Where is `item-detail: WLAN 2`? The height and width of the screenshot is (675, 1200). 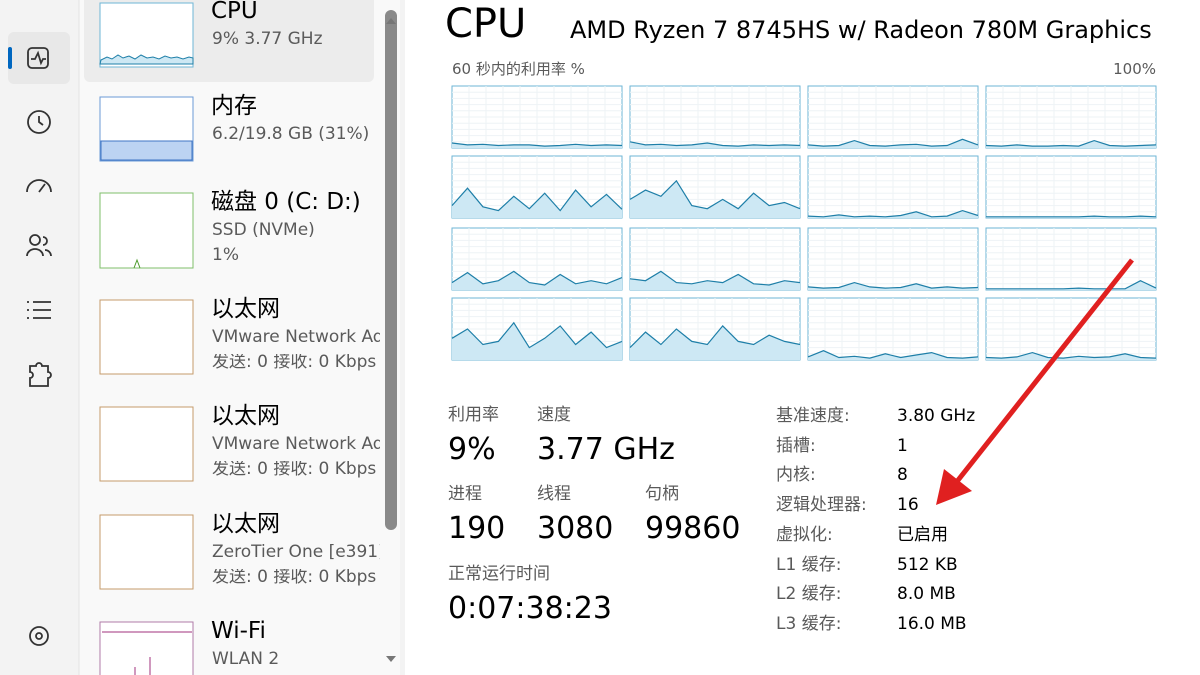 item-detail: WLAN 2 is located at coordinates (246, 659).